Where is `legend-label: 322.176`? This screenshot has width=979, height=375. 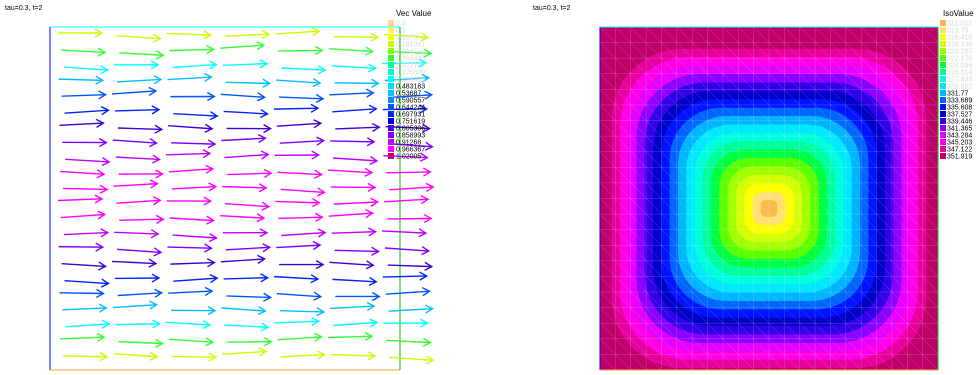 legend-label: 322.176 is located at coordinates (959, 59).